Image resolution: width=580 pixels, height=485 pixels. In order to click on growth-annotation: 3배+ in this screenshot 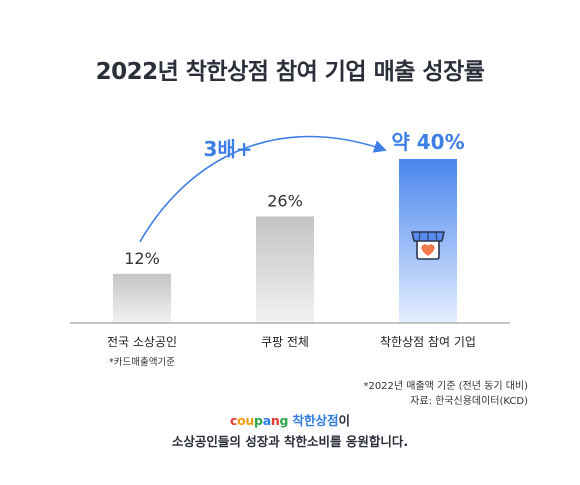, I will do `click(227, 149)`.